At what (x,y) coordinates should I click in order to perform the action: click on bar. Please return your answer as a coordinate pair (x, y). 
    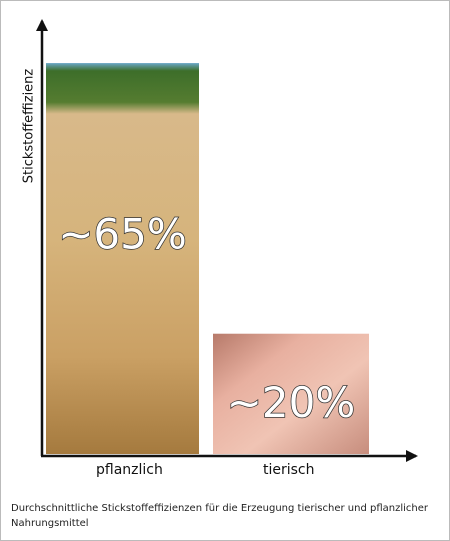
    Looking at the image, I should click on (291, 393).